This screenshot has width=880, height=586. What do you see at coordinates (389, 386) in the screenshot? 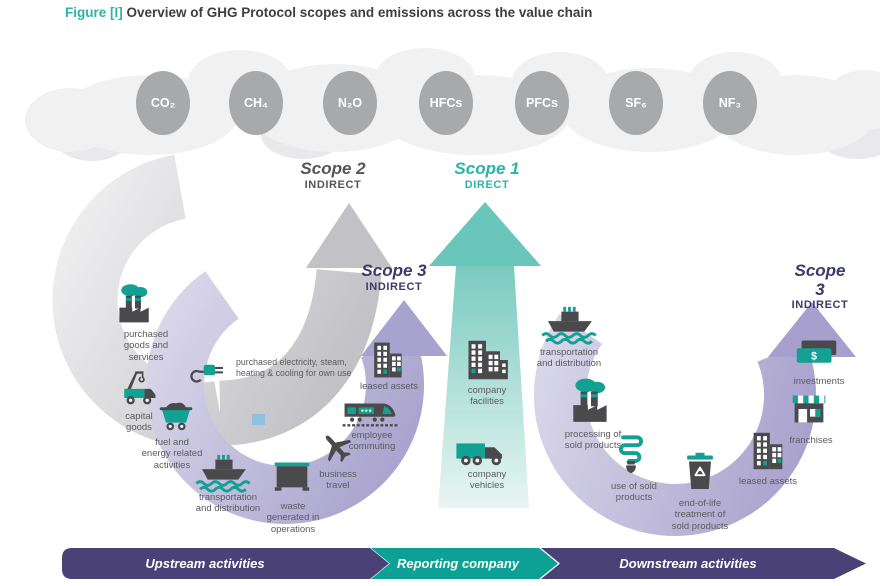
I see `upstream-leased-assets-label: leased assets` at bounding box center [389, 386].